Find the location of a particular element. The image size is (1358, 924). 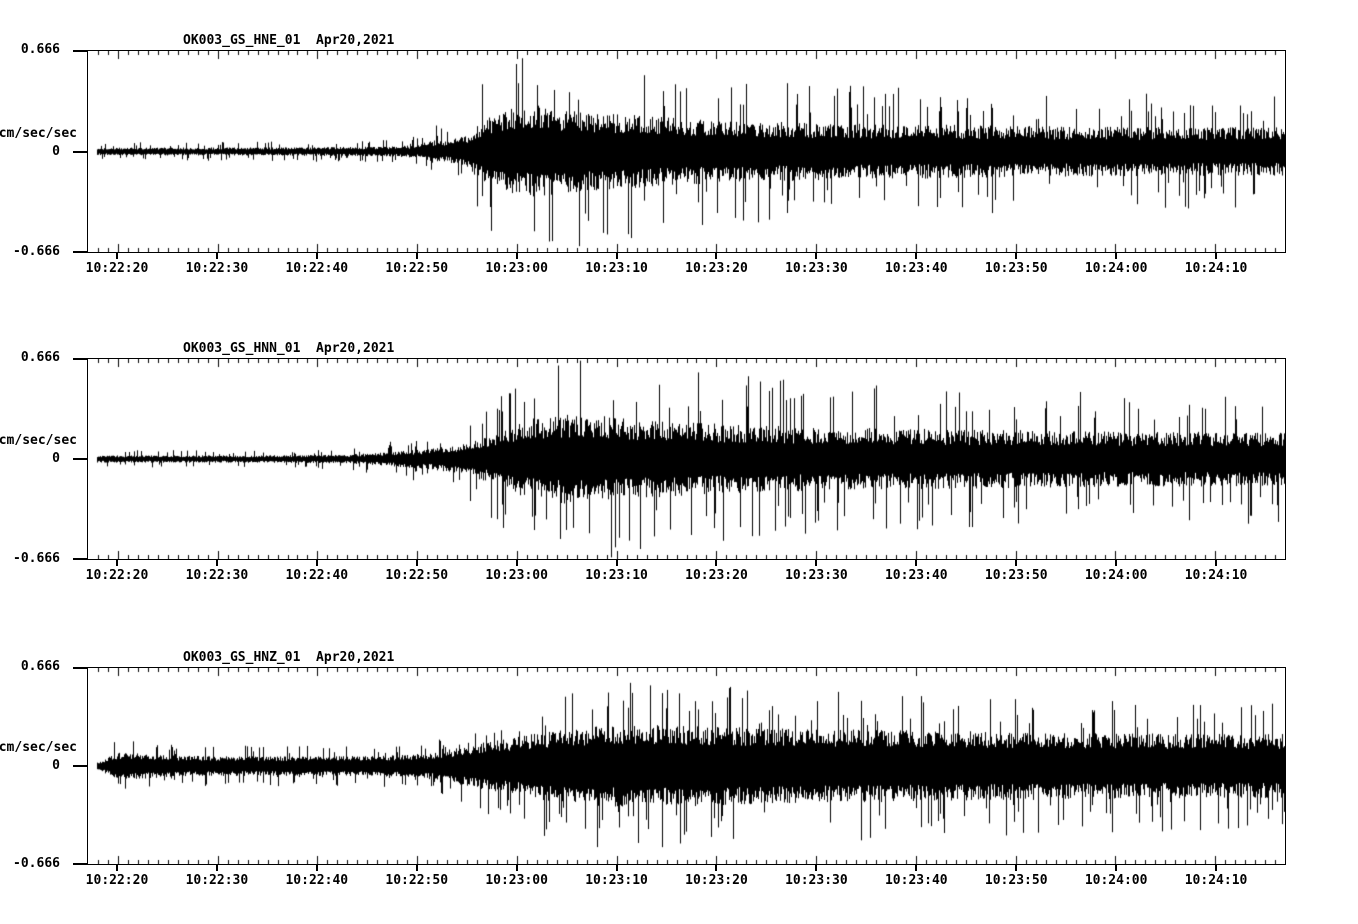

panel-title: OK003_GS_HNN_01 Apr20,2021 is located at coordinates (289, 348).